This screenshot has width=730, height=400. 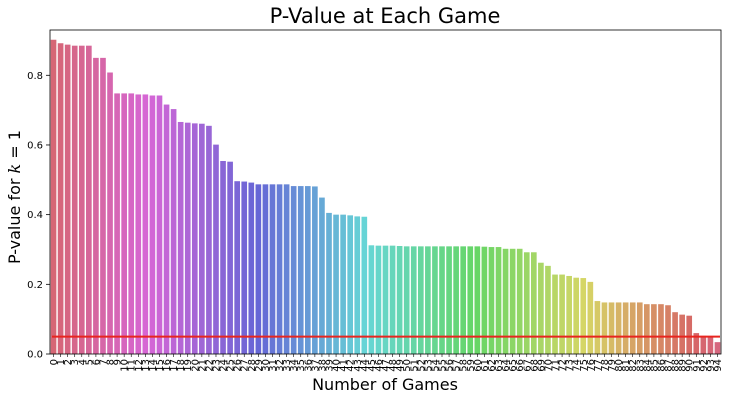 What do you see at coordinates (358, 365) in the screenshot?
I see `x-tick-label: 43` at bounding box center [358, 365].